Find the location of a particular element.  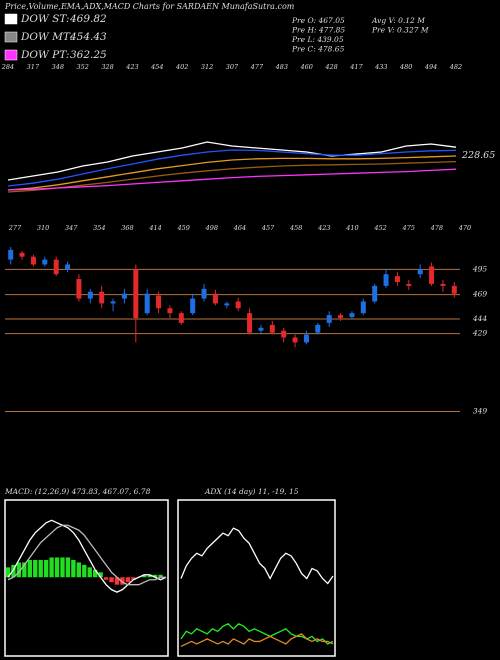

legend-label: DOW ST: is located at coordinates (45, 19).